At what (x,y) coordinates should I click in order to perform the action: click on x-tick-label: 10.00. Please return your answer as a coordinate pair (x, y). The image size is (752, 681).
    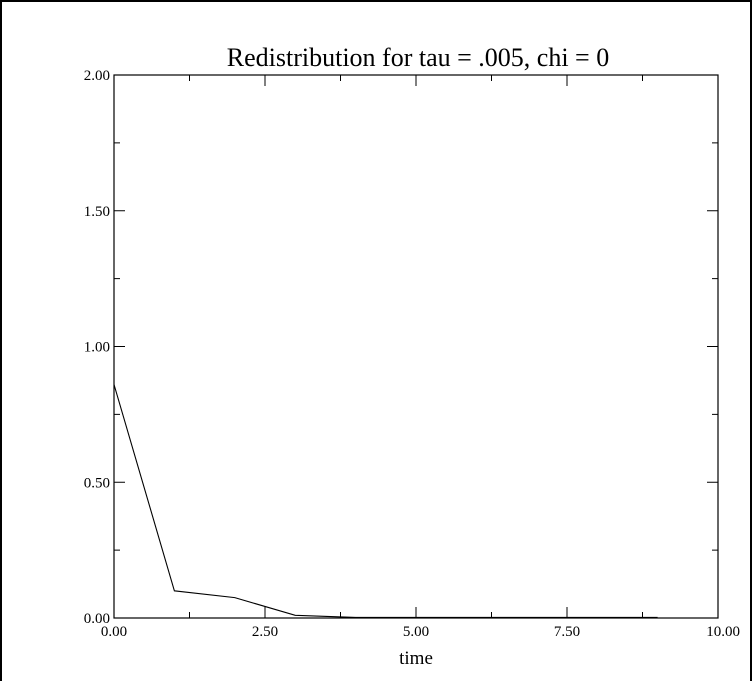
    Looking at the image, I should click on (723, 632).